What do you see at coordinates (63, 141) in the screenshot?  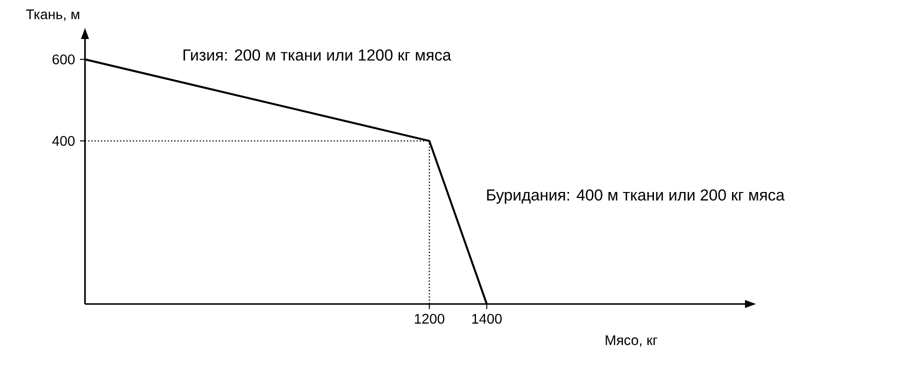 I see `y-tick-label: 400` at bounding box center [63, 141].